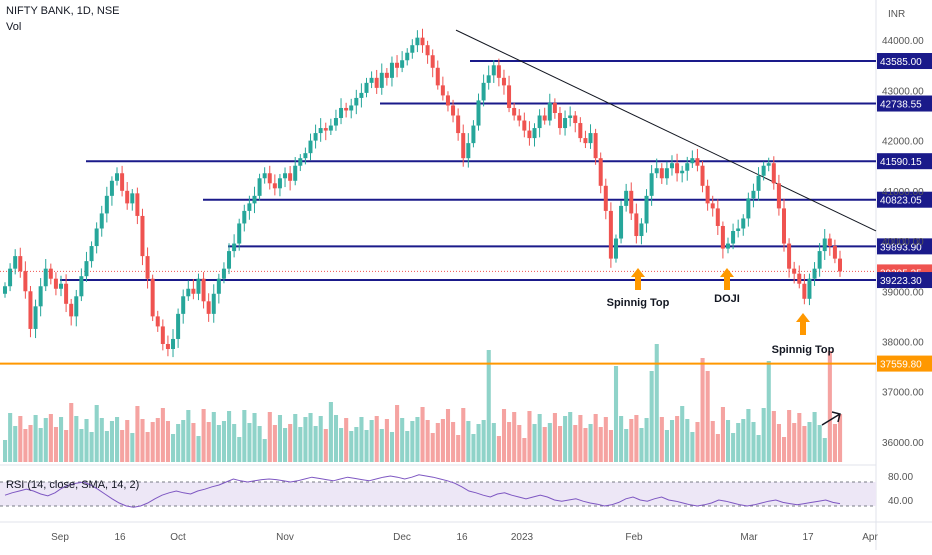 This screenshot has width=932, height=555. What do you see at coordinates (903, 443) in the screenshot?
I see `price-tick-label: 36000.00` at bounding box center [903, 443].